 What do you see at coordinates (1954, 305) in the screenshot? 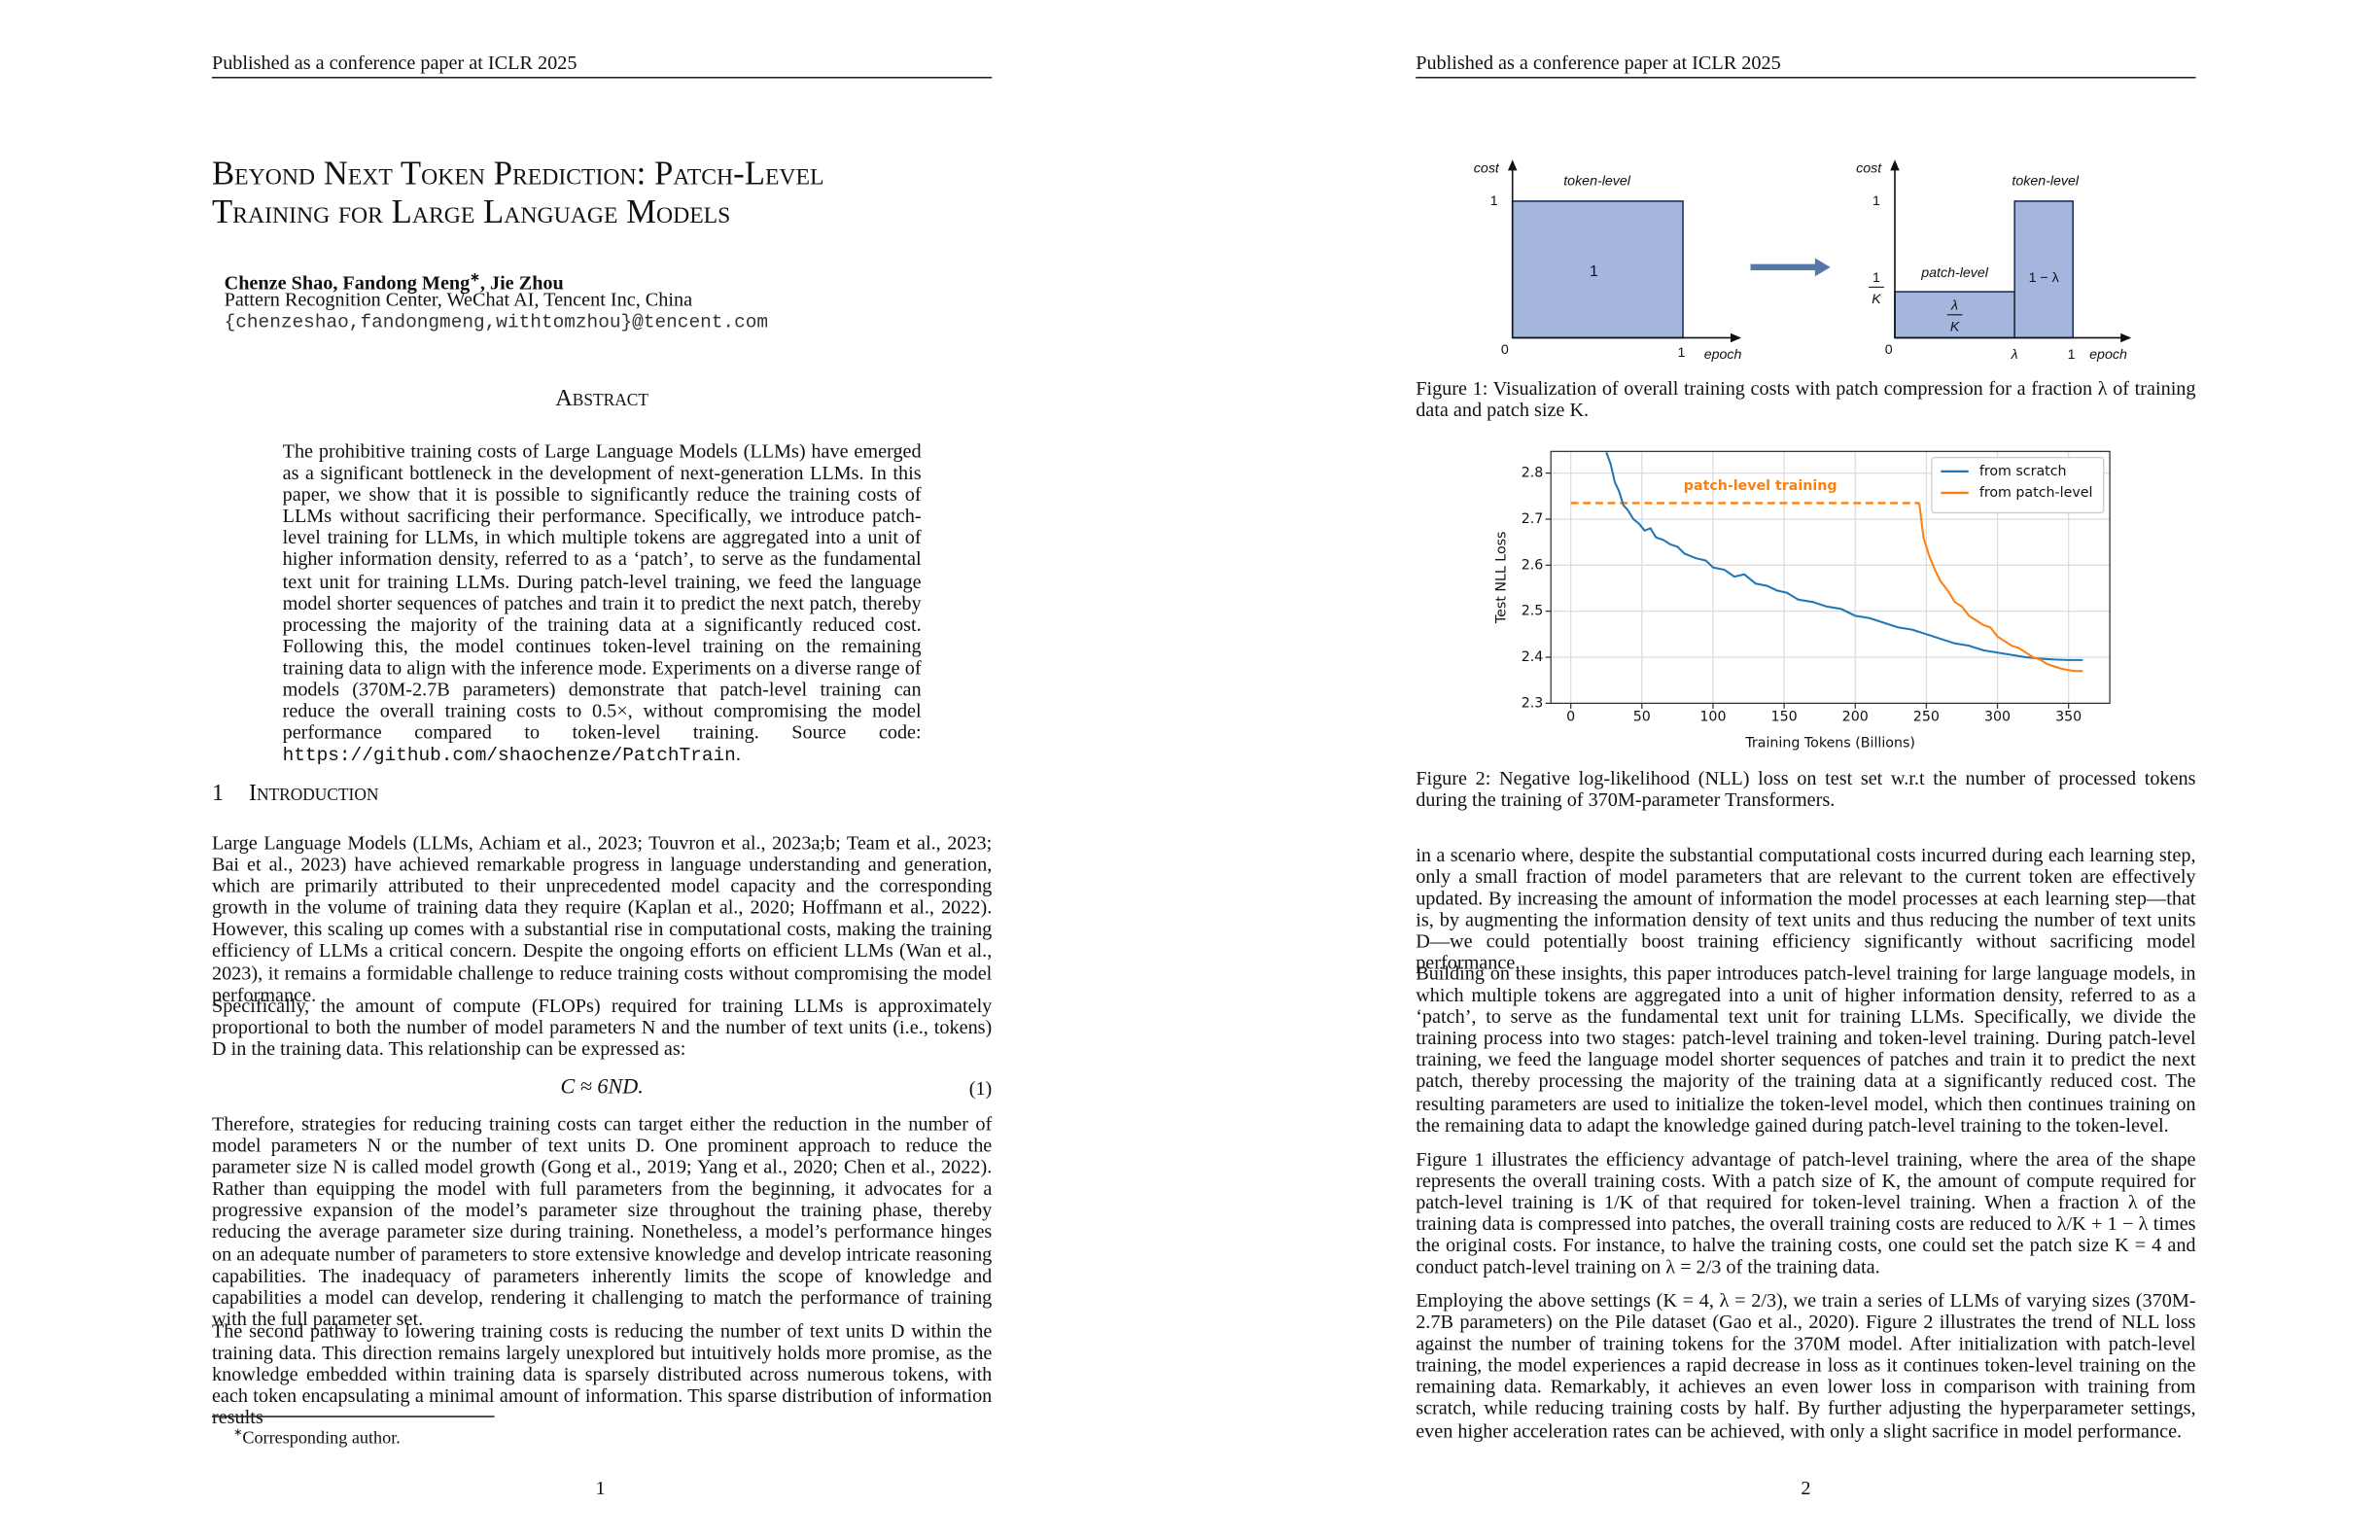
I see `fraction-numerator: λ` at bounding box center [1954, 305].